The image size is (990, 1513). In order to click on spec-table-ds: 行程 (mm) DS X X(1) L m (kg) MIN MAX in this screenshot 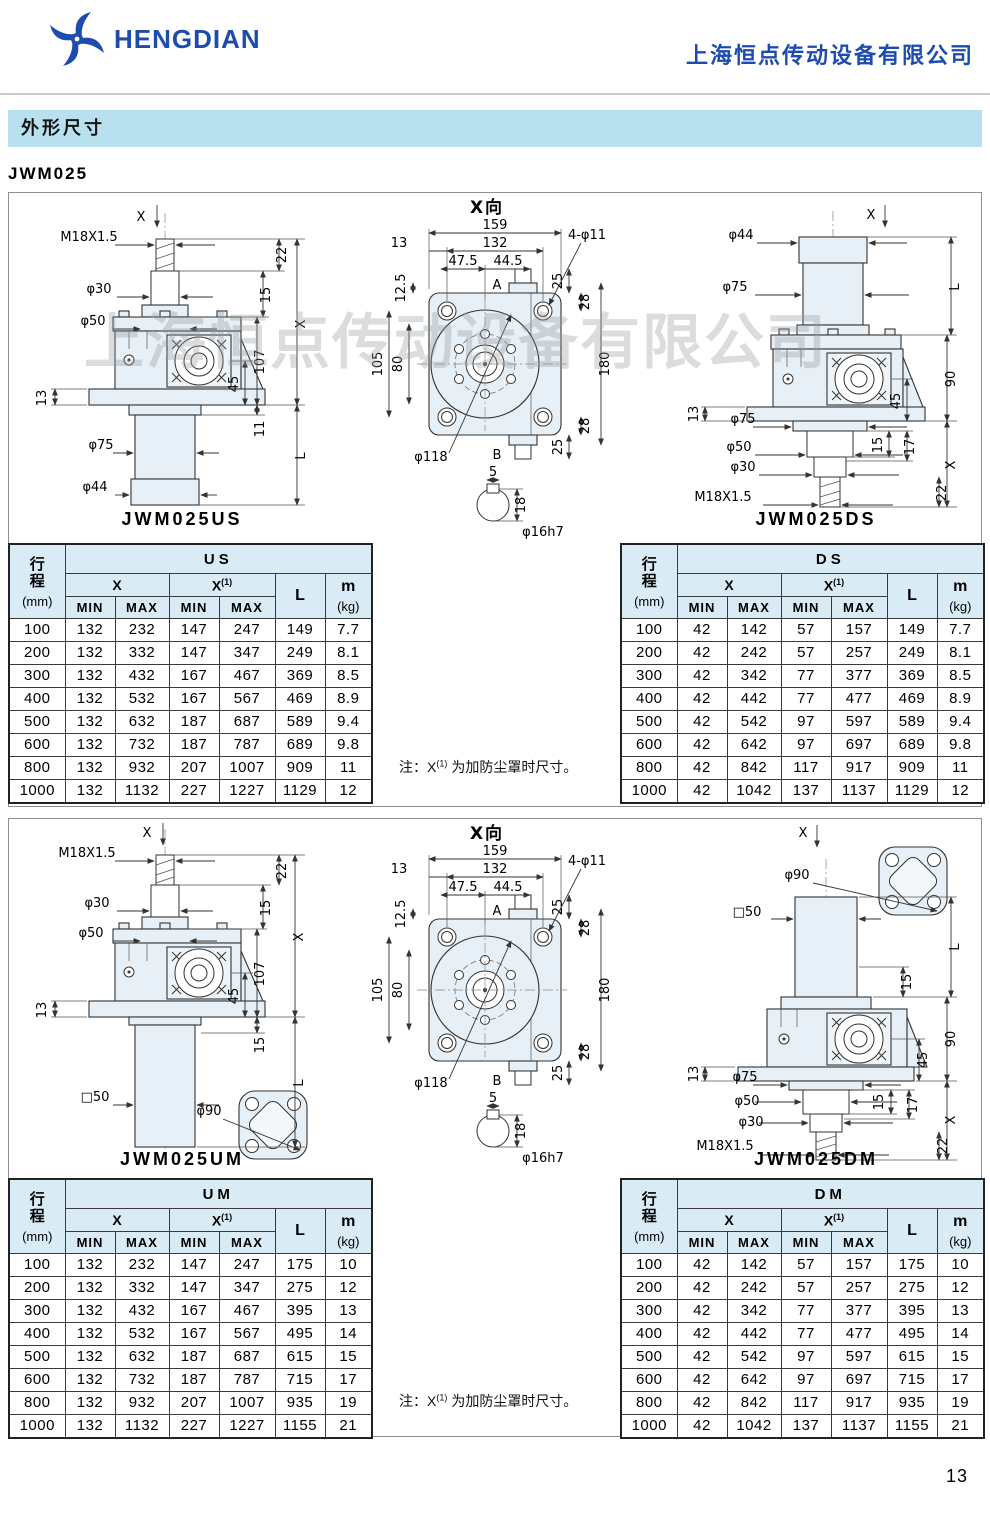, I will do `click(803, 673)`.